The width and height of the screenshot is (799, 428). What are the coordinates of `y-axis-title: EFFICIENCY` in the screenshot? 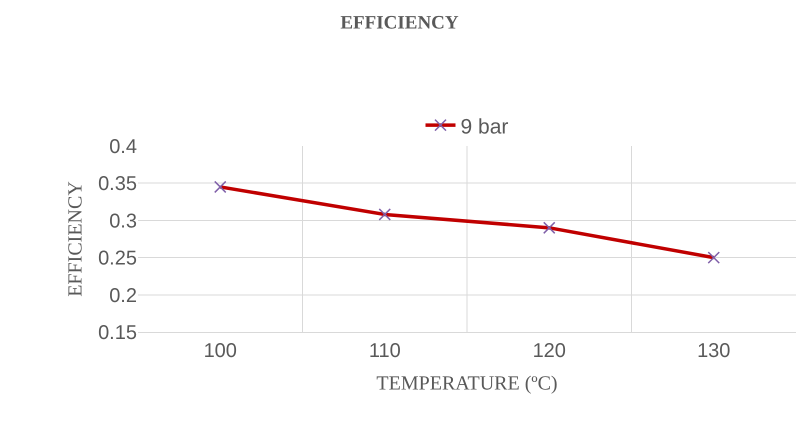 It's located at (75, 239).